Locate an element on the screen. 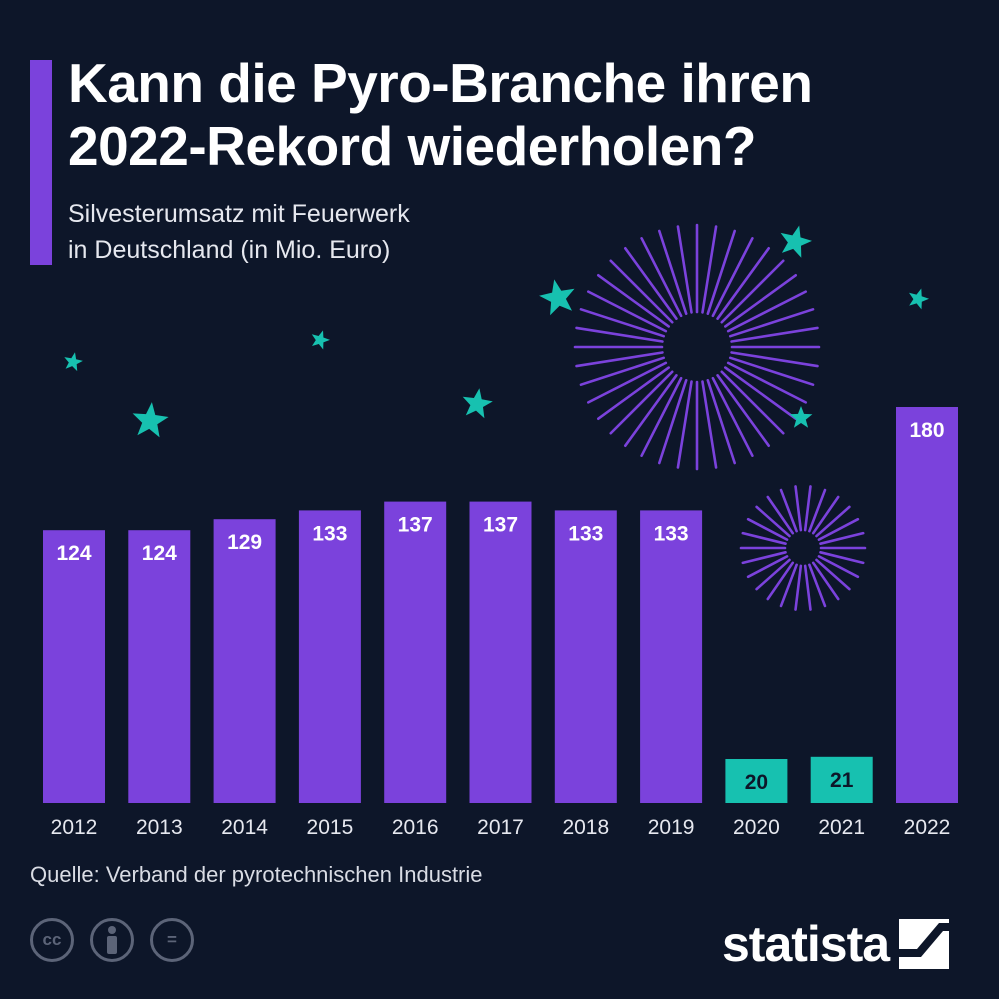 The width and height of the screenshot is (999, 999). data-label-2014: 129 is located at coordinates (244, 542).